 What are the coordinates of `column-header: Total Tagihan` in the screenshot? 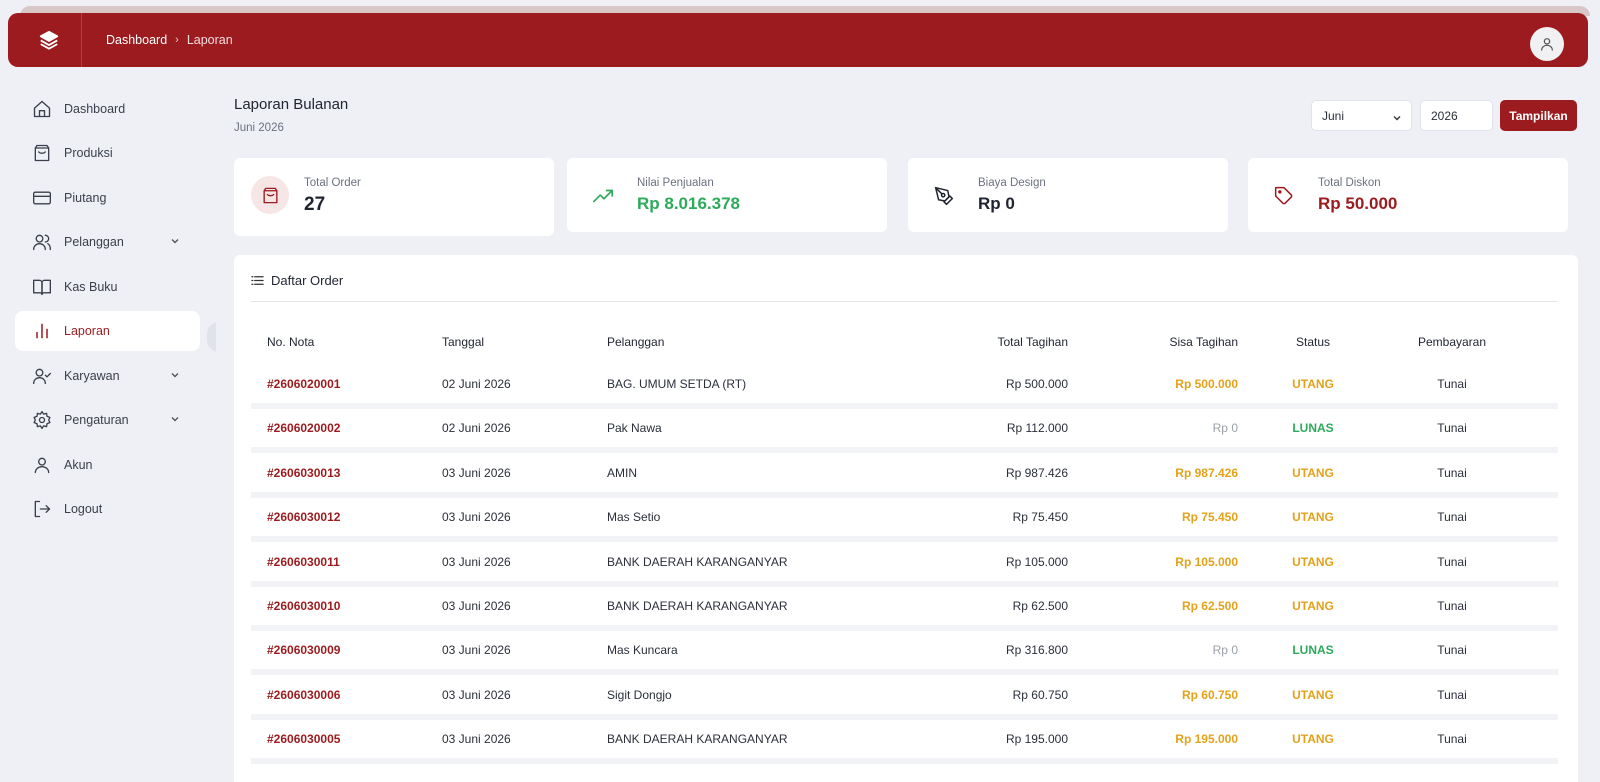 It's located at (1033, 342).